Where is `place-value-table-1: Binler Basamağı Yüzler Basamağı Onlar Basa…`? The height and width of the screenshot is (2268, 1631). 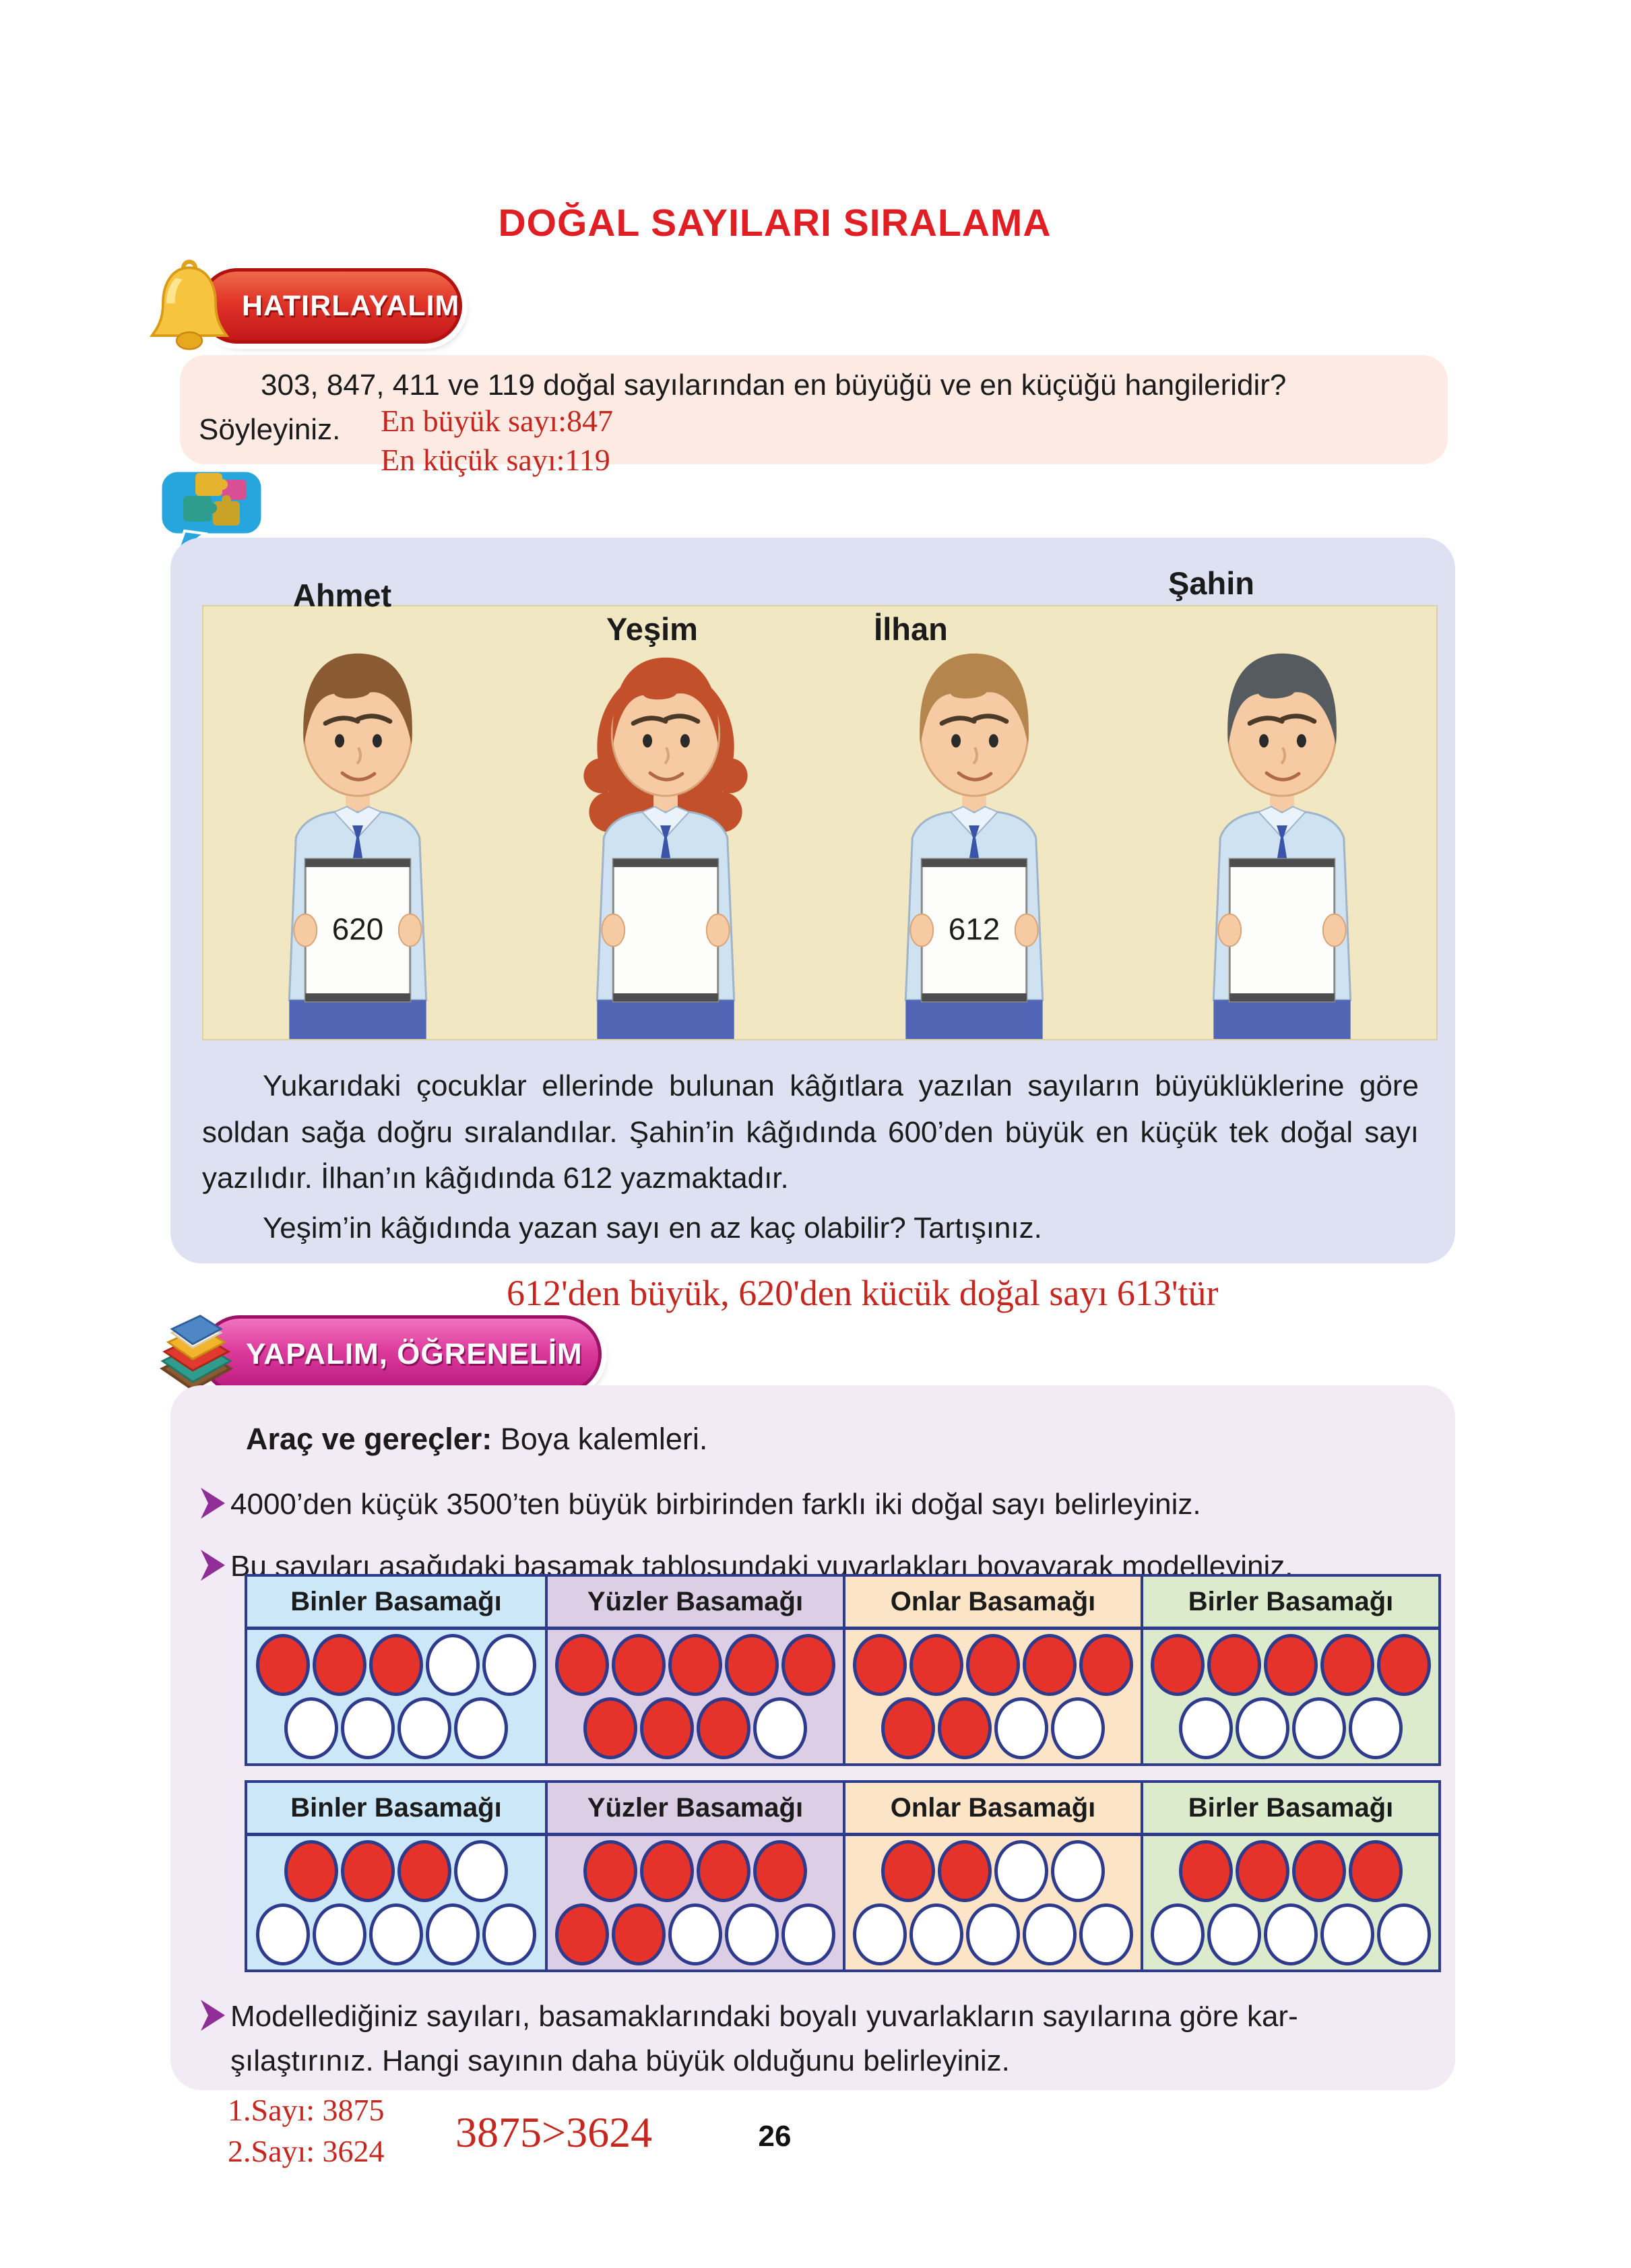
place-value-table-1: Binler Basamağı Yüzler Basamağı Onlar Basa… is located at coordinates (843, 1670).